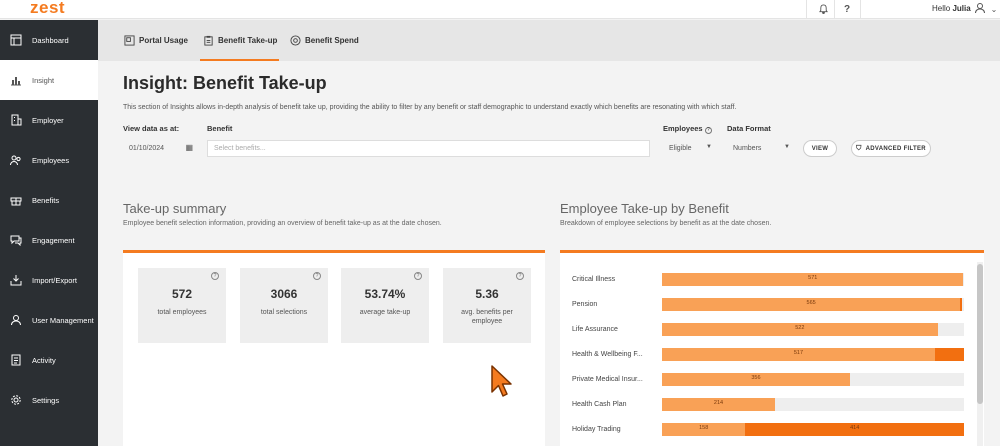 The image size is (1000, 446). I want to click on sidebar-item-label: Settings, so click(46, 400).